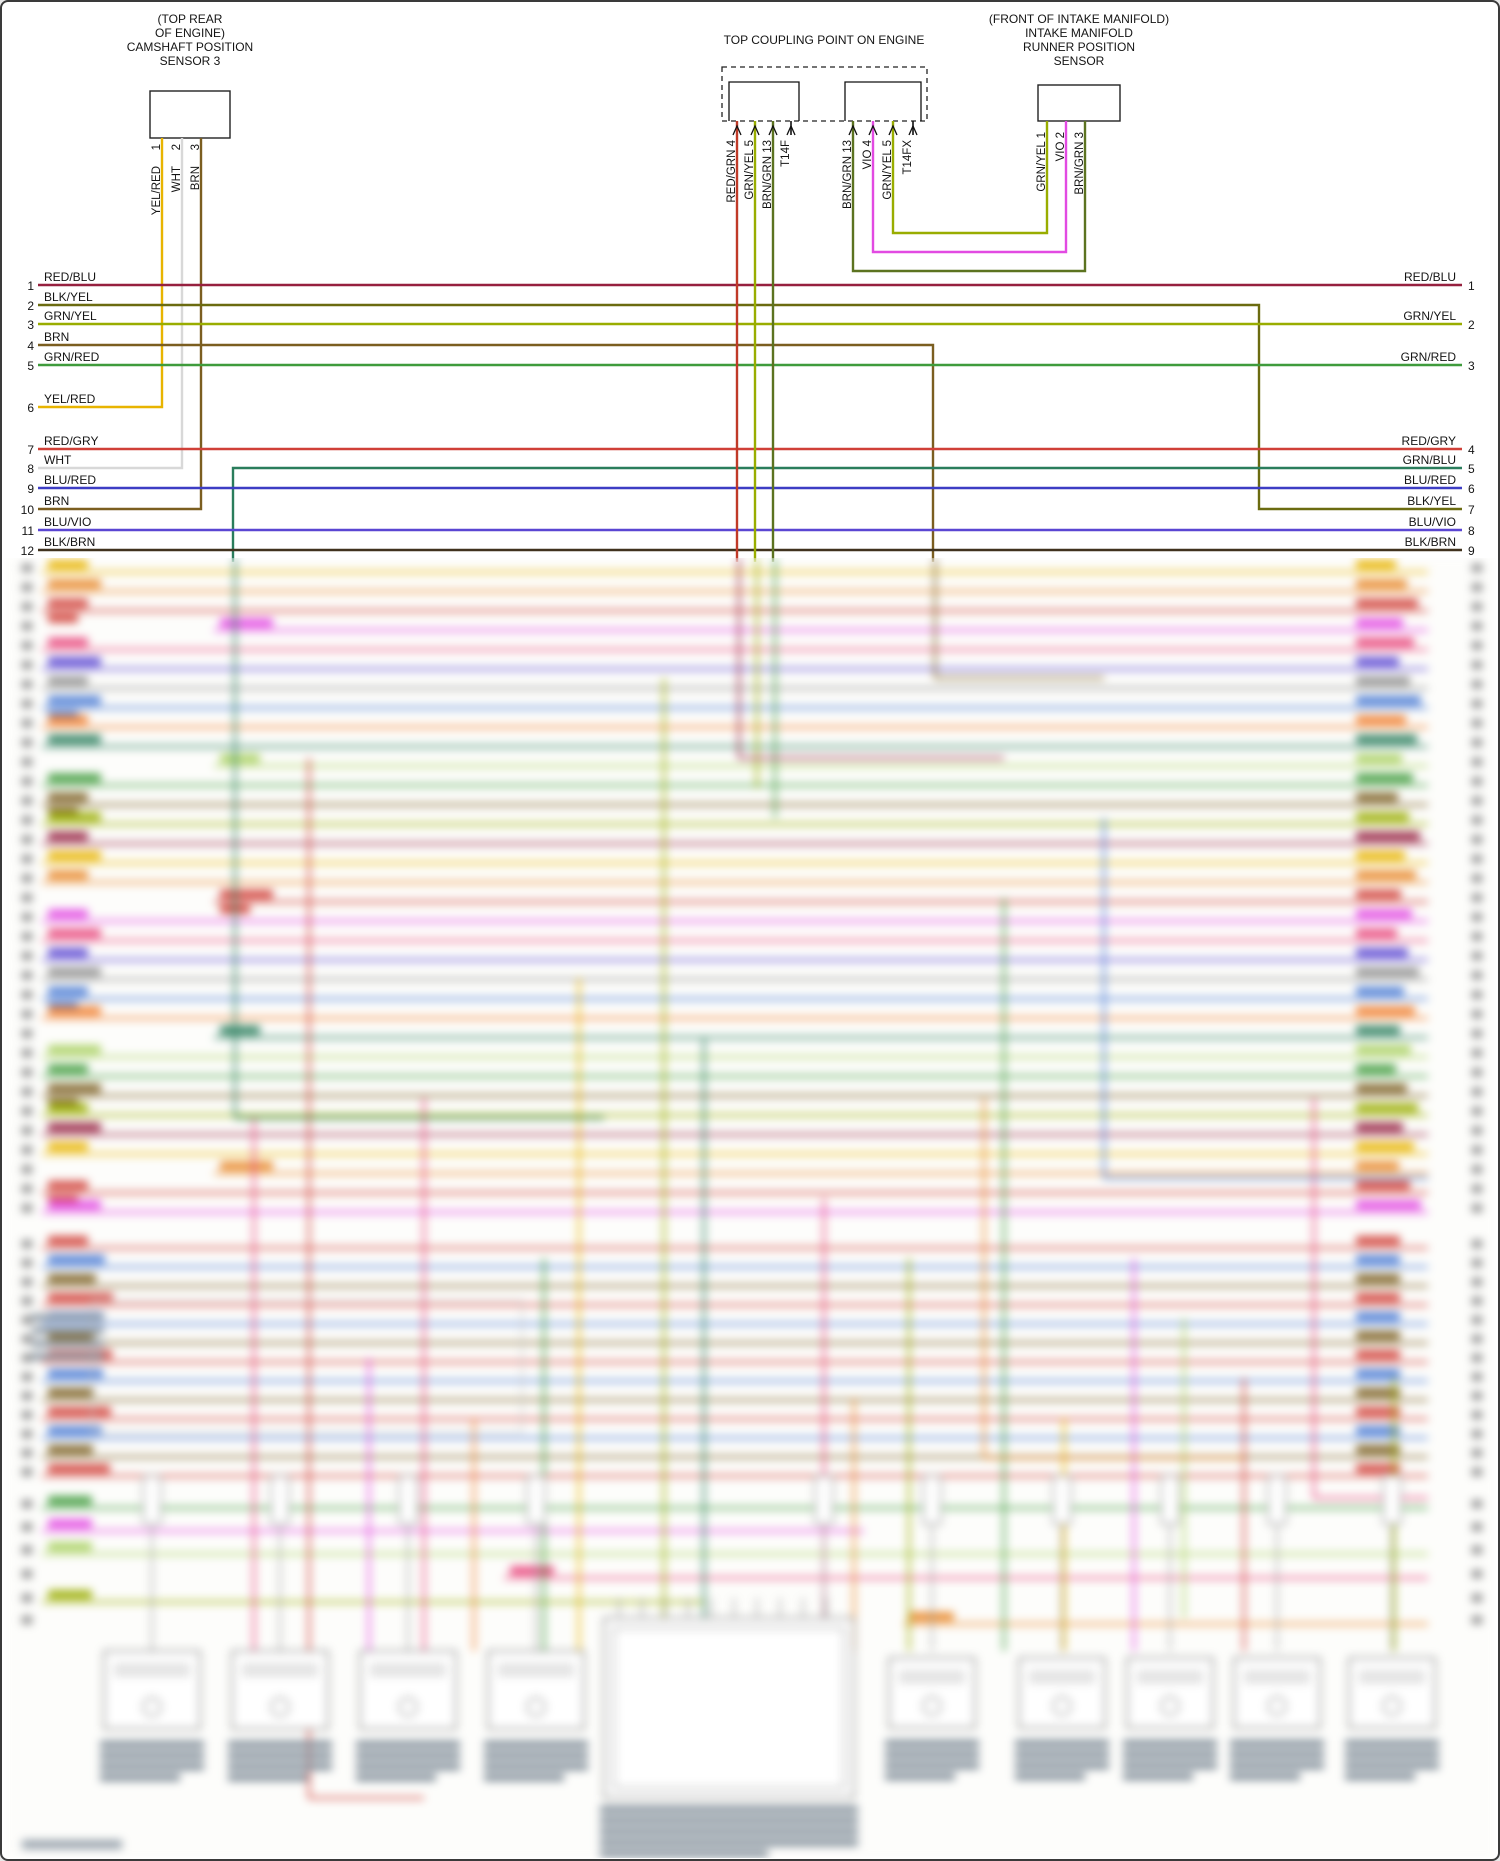 The height and width of the screenshot is (1861, 1500). Describe the element at coordinates (1431, 501) in the screenshot. I see `right-label-7: BLK/YEL` at that location.